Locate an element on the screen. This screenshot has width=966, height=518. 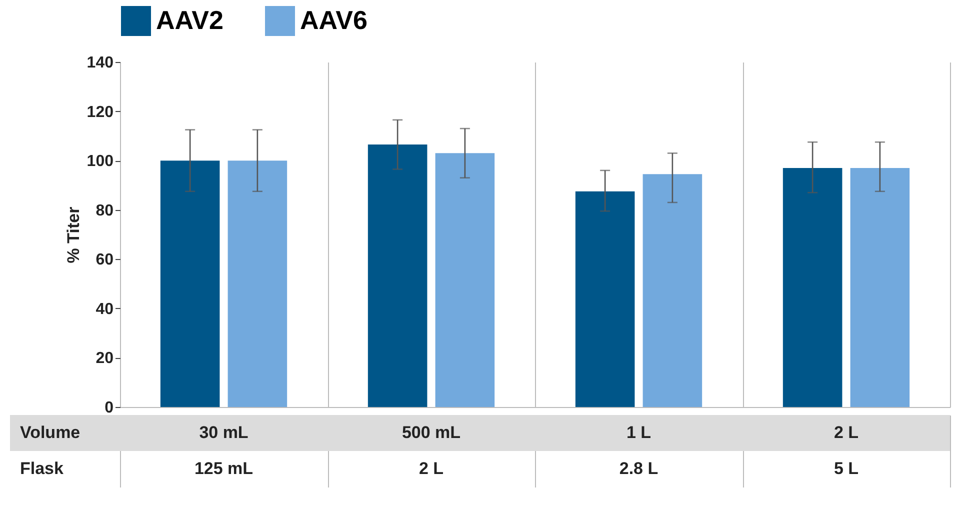
y-tick-label: 60 is located at coordinates (105, 260).